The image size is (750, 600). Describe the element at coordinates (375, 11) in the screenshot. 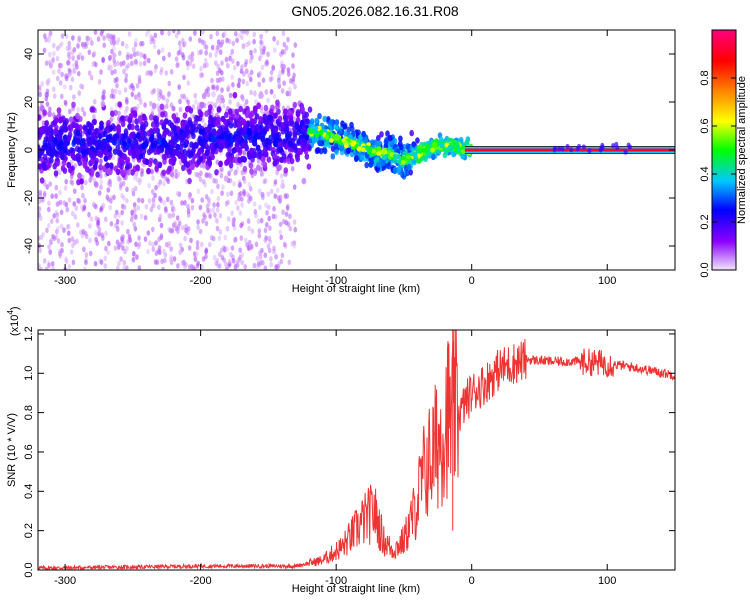

I see `figure-title: GN05.2026.082.16.31.R08` at that location.